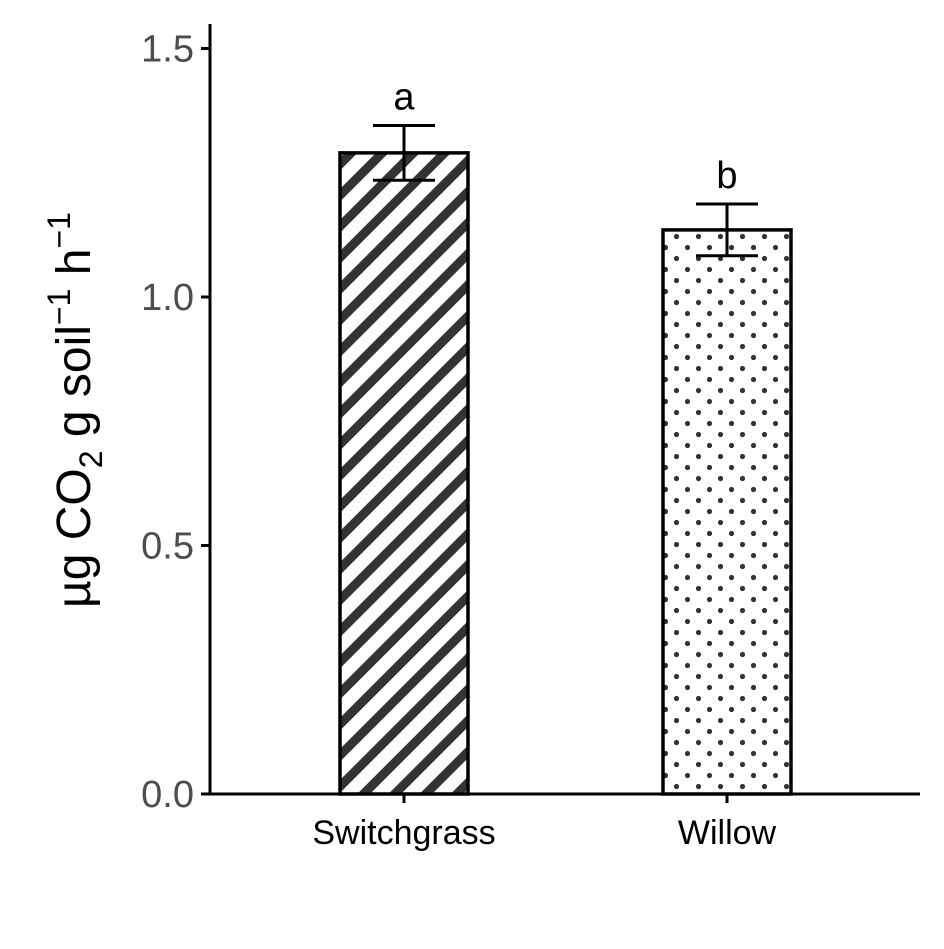 The width and height of the screenshot is (944, 949). What do you see at coordinates (74, 387) in the screenshot?
I see `y-axis-label-part: g soil` at bounding box center [74, 387].